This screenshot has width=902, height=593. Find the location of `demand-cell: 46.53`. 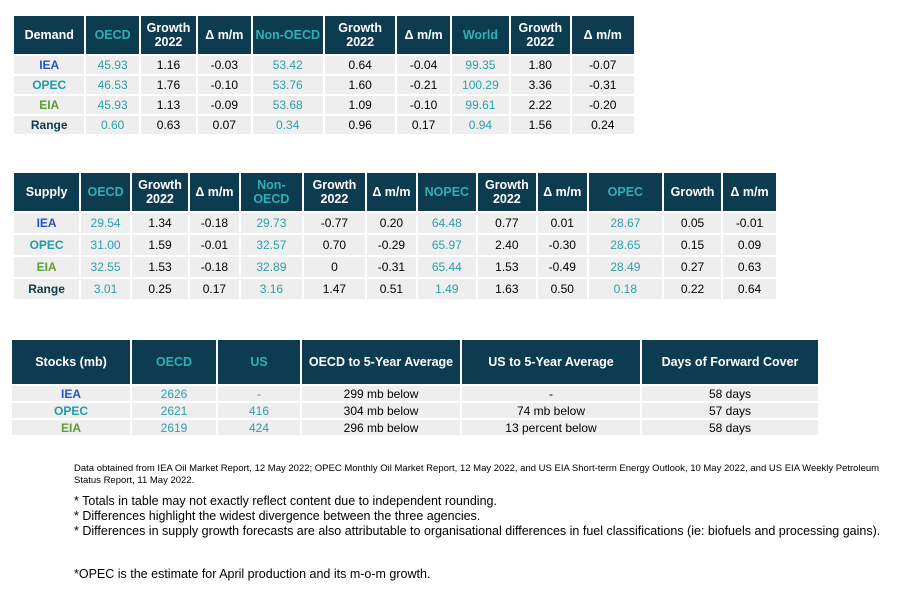

demand-cell: 46.53 is located at coordinates (112, 85).